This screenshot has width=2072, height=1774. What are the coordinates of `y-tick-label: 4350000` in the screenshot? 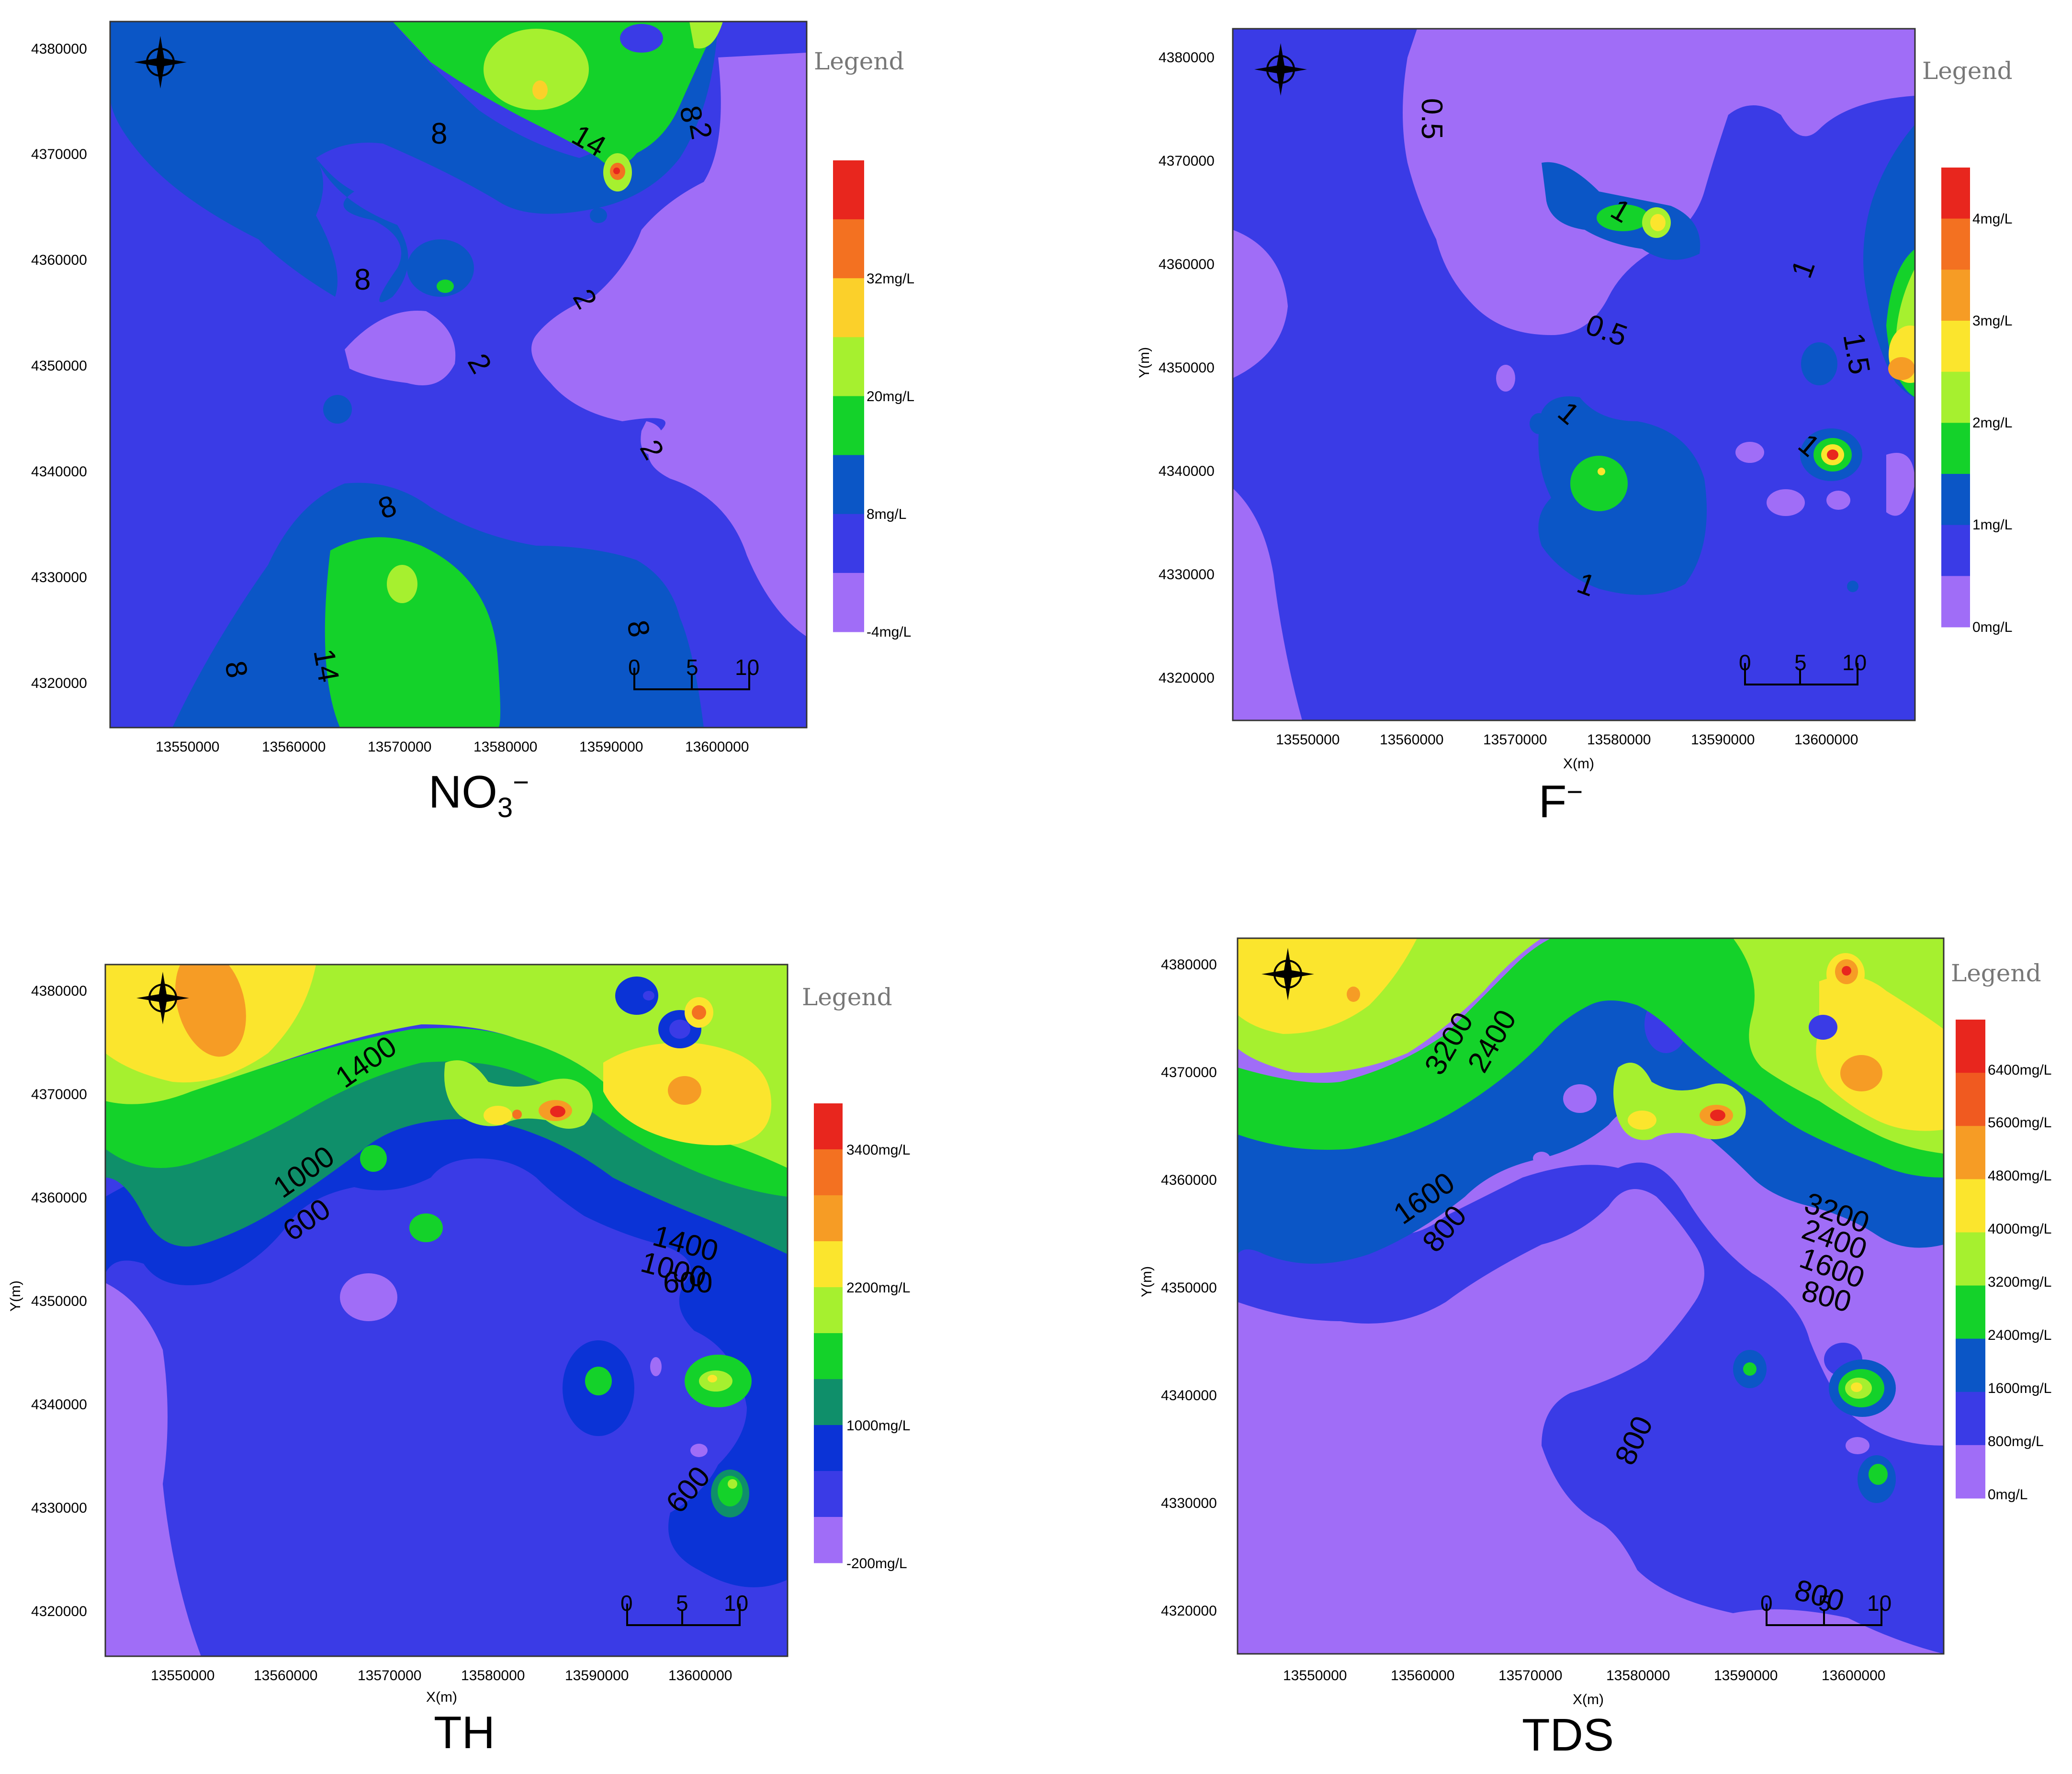 It's located at (1187, 368).